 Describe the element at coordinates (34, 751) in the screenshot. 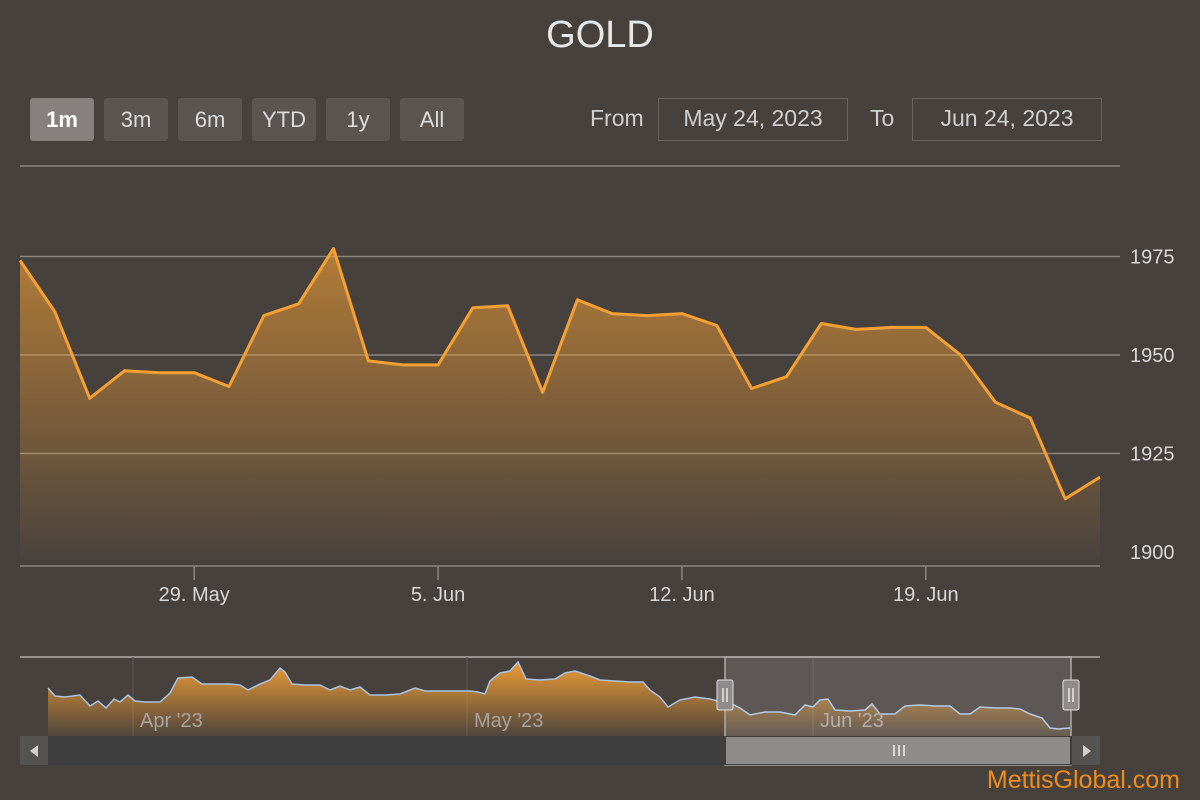

I see `scroll-left-arrow-icon` at that location.